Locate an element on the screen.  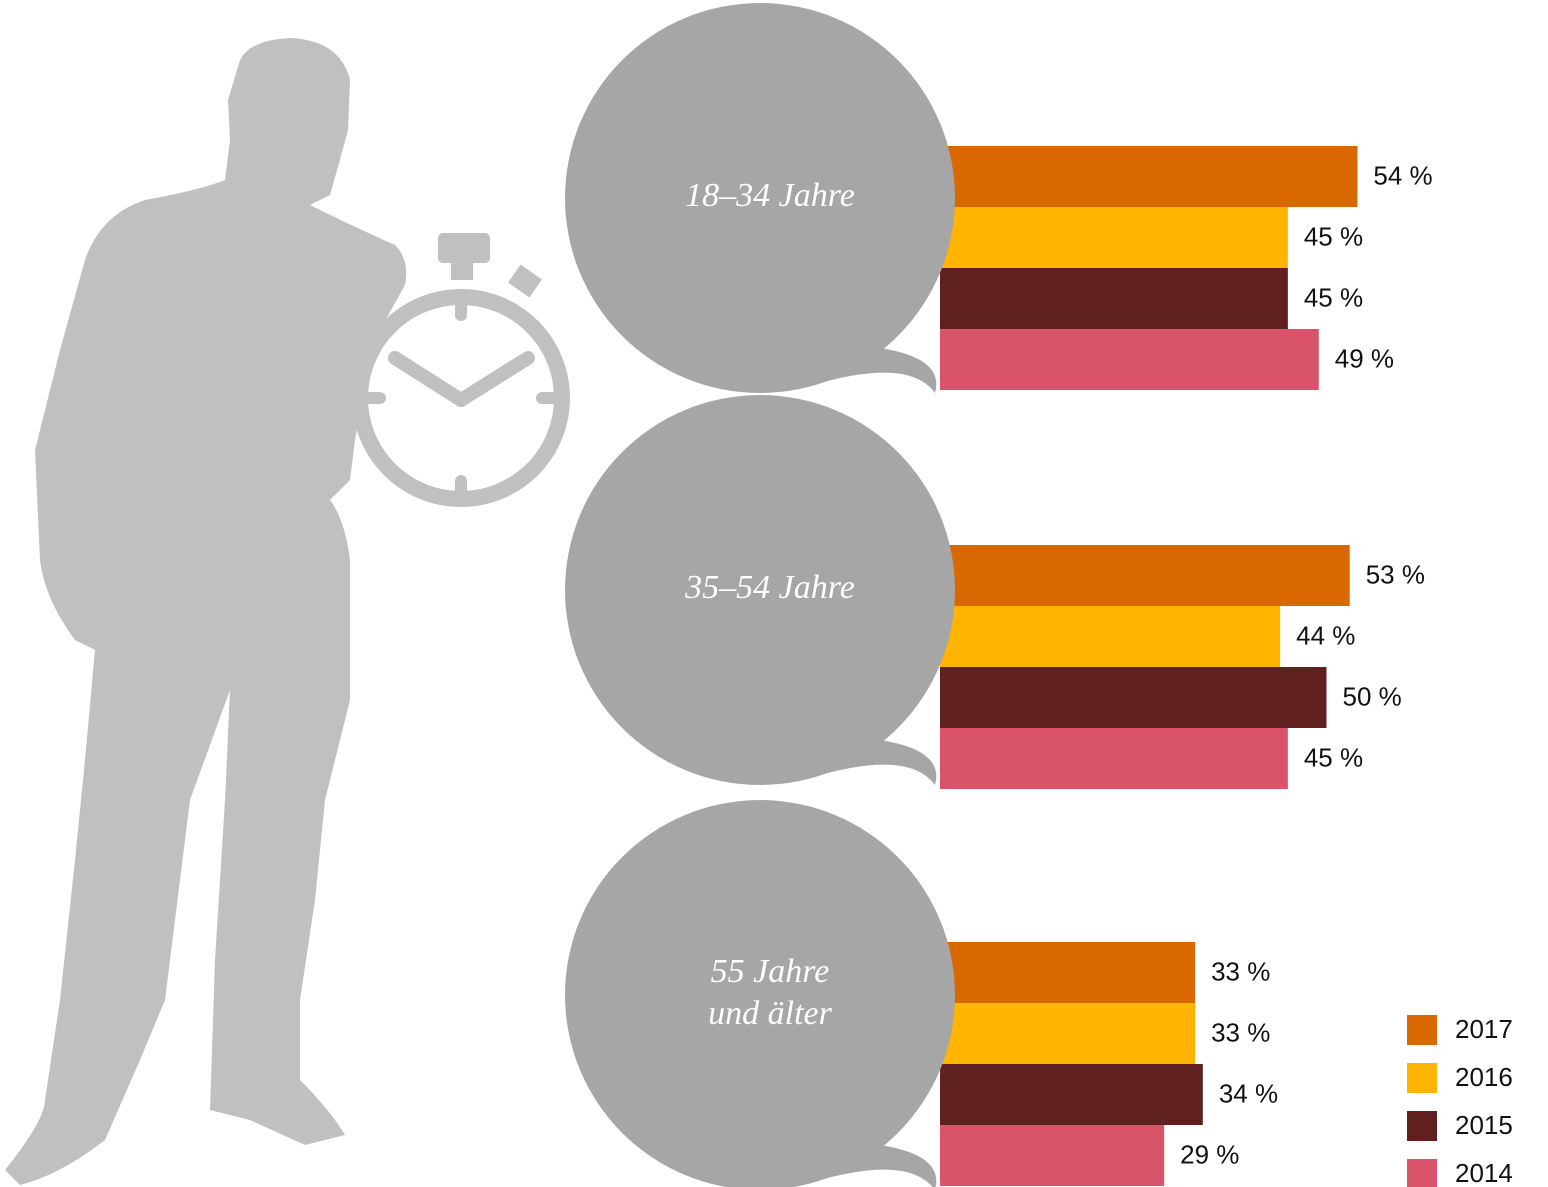
legend-label: 2014 is located at coordinates (1484, 1172).